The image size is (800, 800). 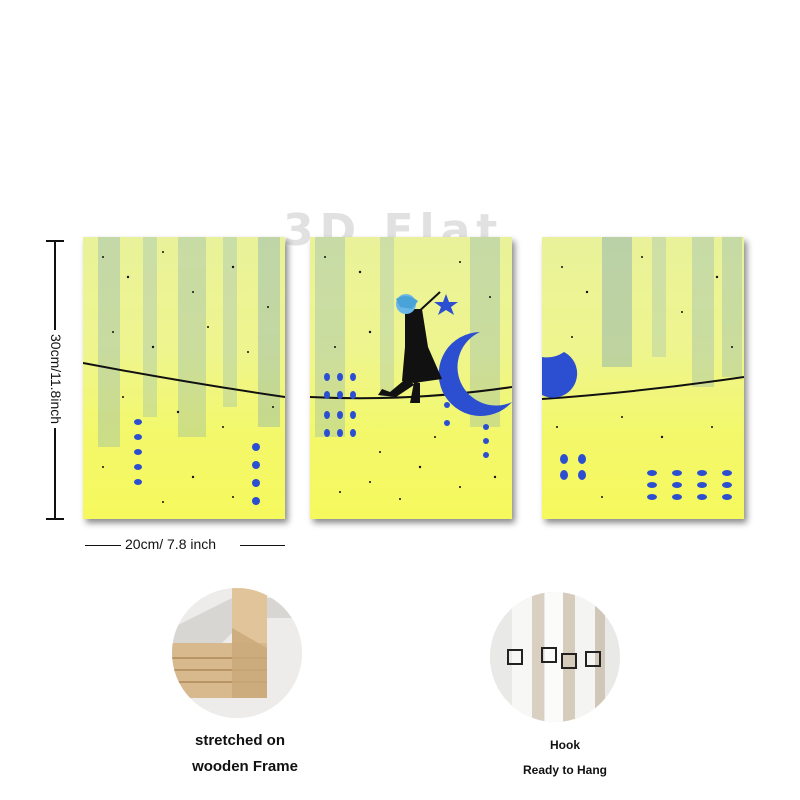 What do you see at coordinates (643, 368) in the screenshot?
I see `right-panel-artwork` at bounding box center [643, 368].